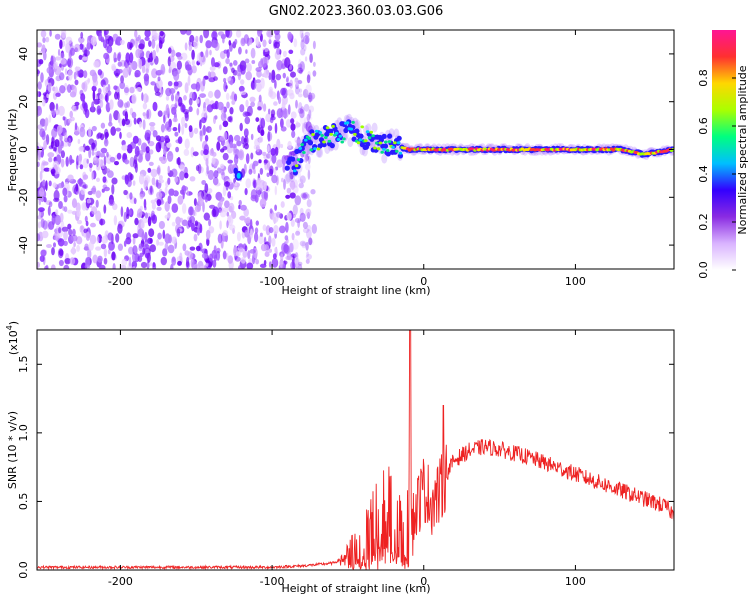  What do you see at coordinates (742, 149) in the screenshot?
I see `colorbar-label: Normalized spectral amplitude` at bounding box center [742, 149].